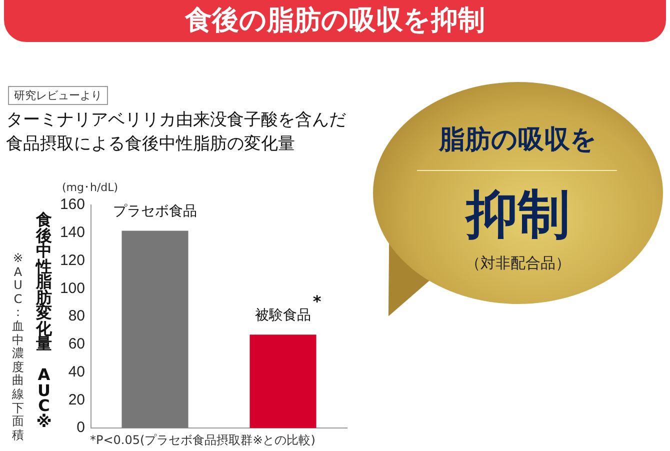  Describe the element at coordinates (155, 211) in the screenshot. I see `x-tick-label: プラセボ食品` at that location.